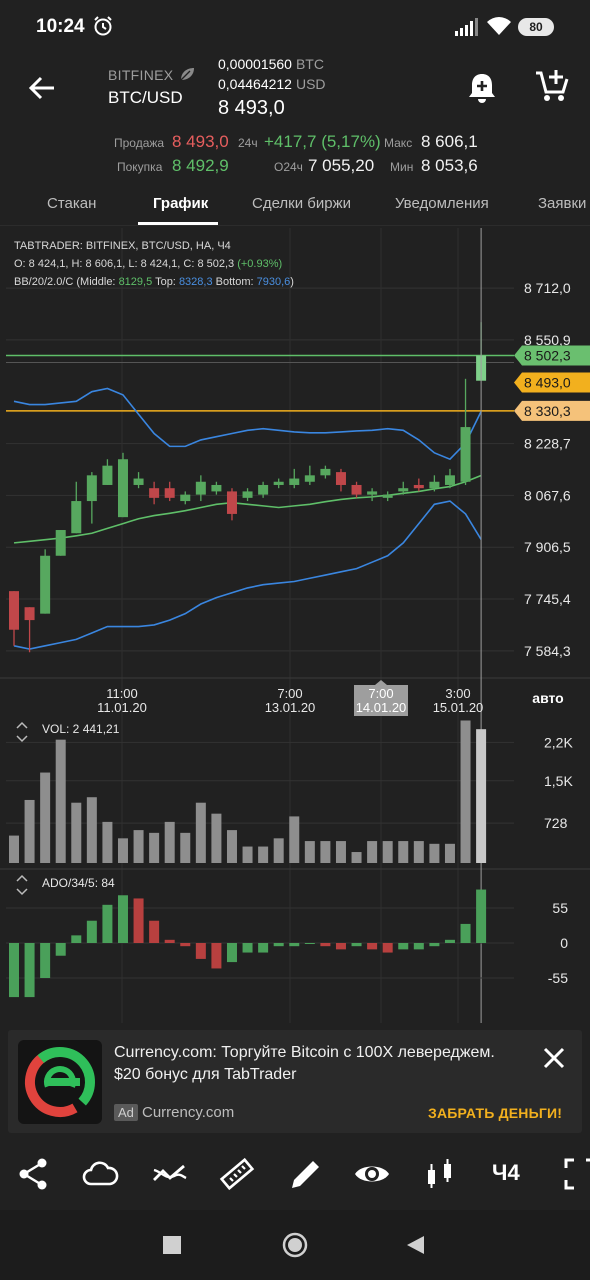  I want to click on cloud-icon, so click(100, 1174).